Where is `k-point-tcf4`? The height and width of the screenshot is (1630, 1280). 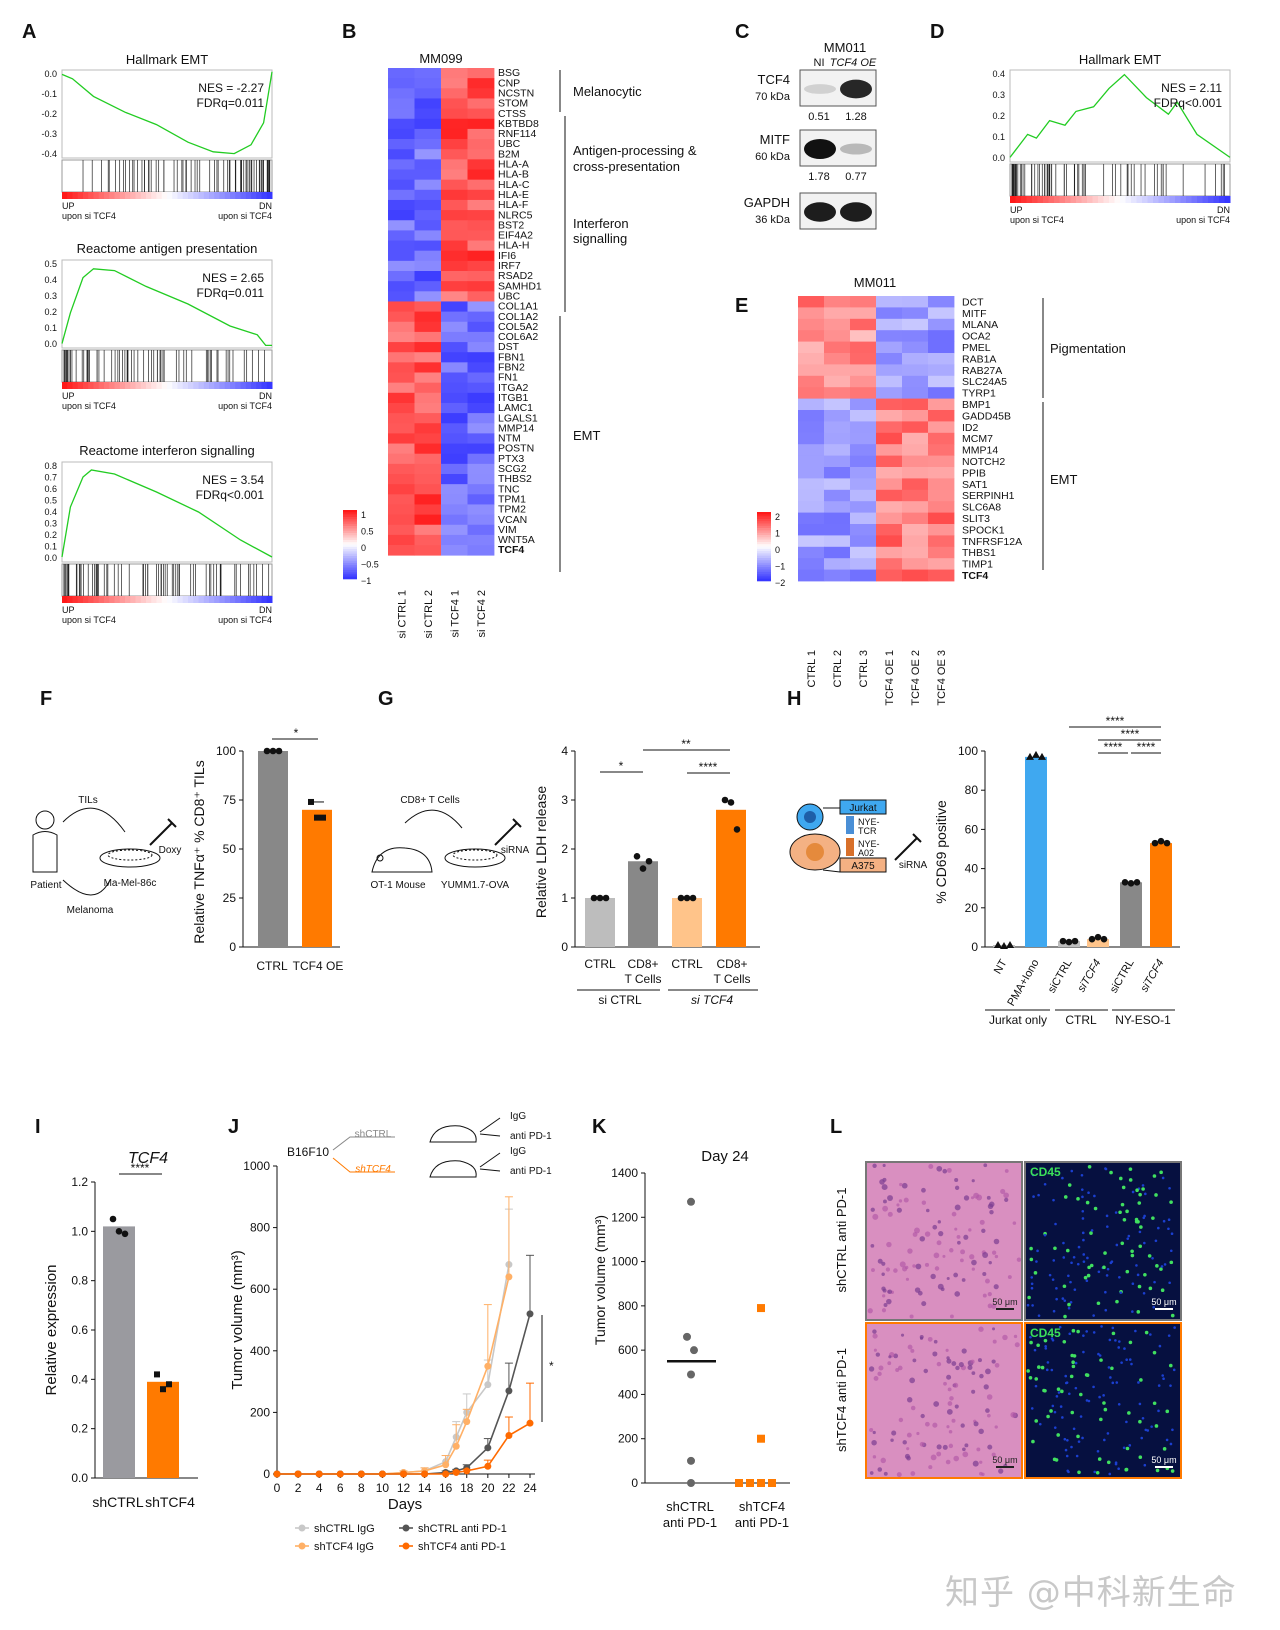 k-point-tcf4 is located at coordinates (739, 1483).